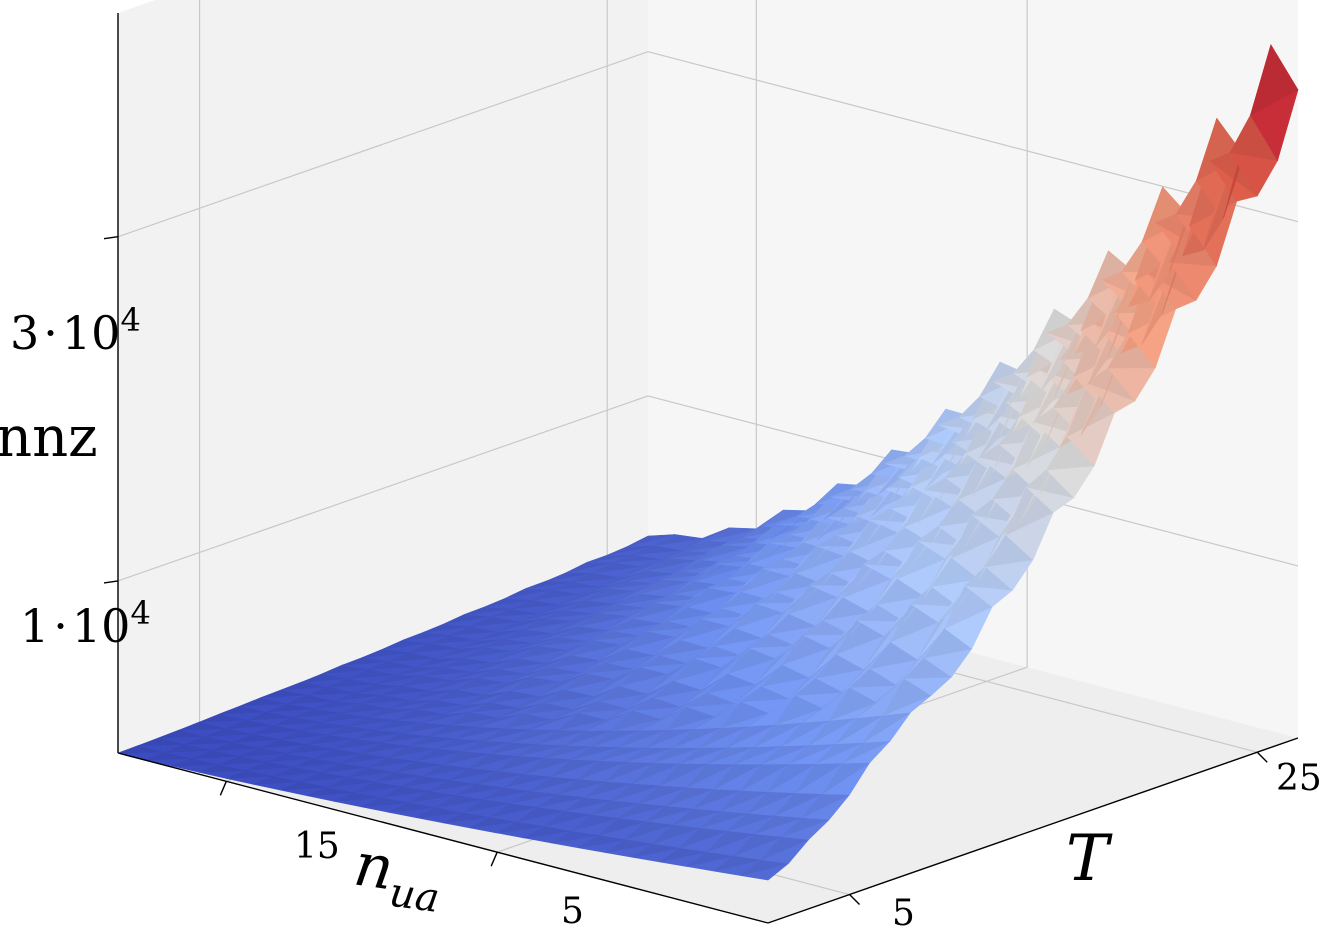 This screenshot has height=930, width=1332. I want to click on y-axis-line, so click(1033, 830).